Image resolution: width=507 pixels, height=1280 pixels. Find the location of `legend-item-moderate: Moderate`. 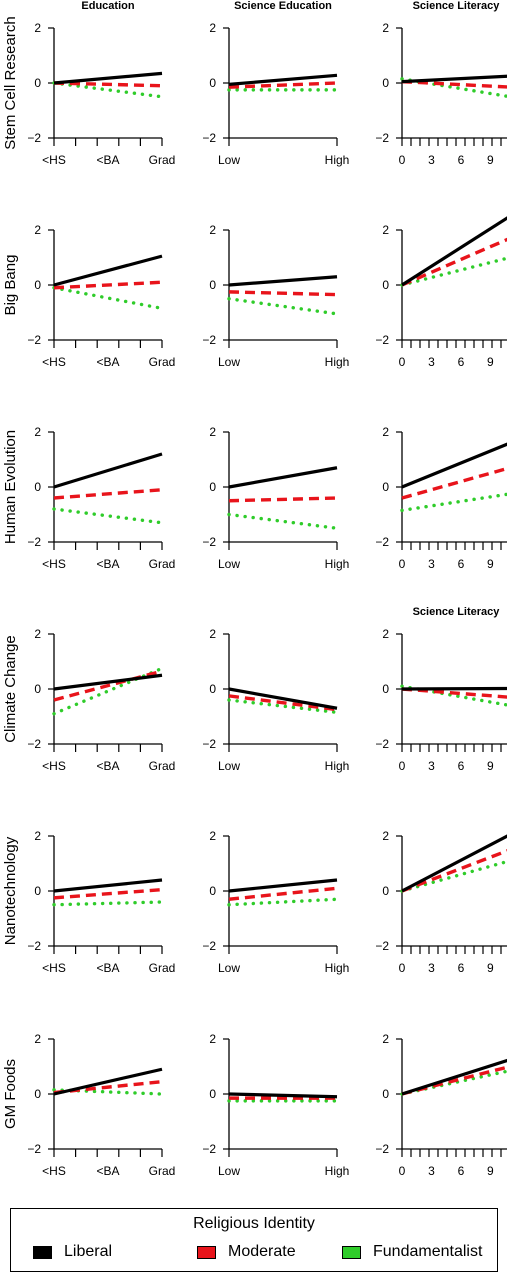

legend-item-moderate: Moderate is located at coordinates (246, 1252).